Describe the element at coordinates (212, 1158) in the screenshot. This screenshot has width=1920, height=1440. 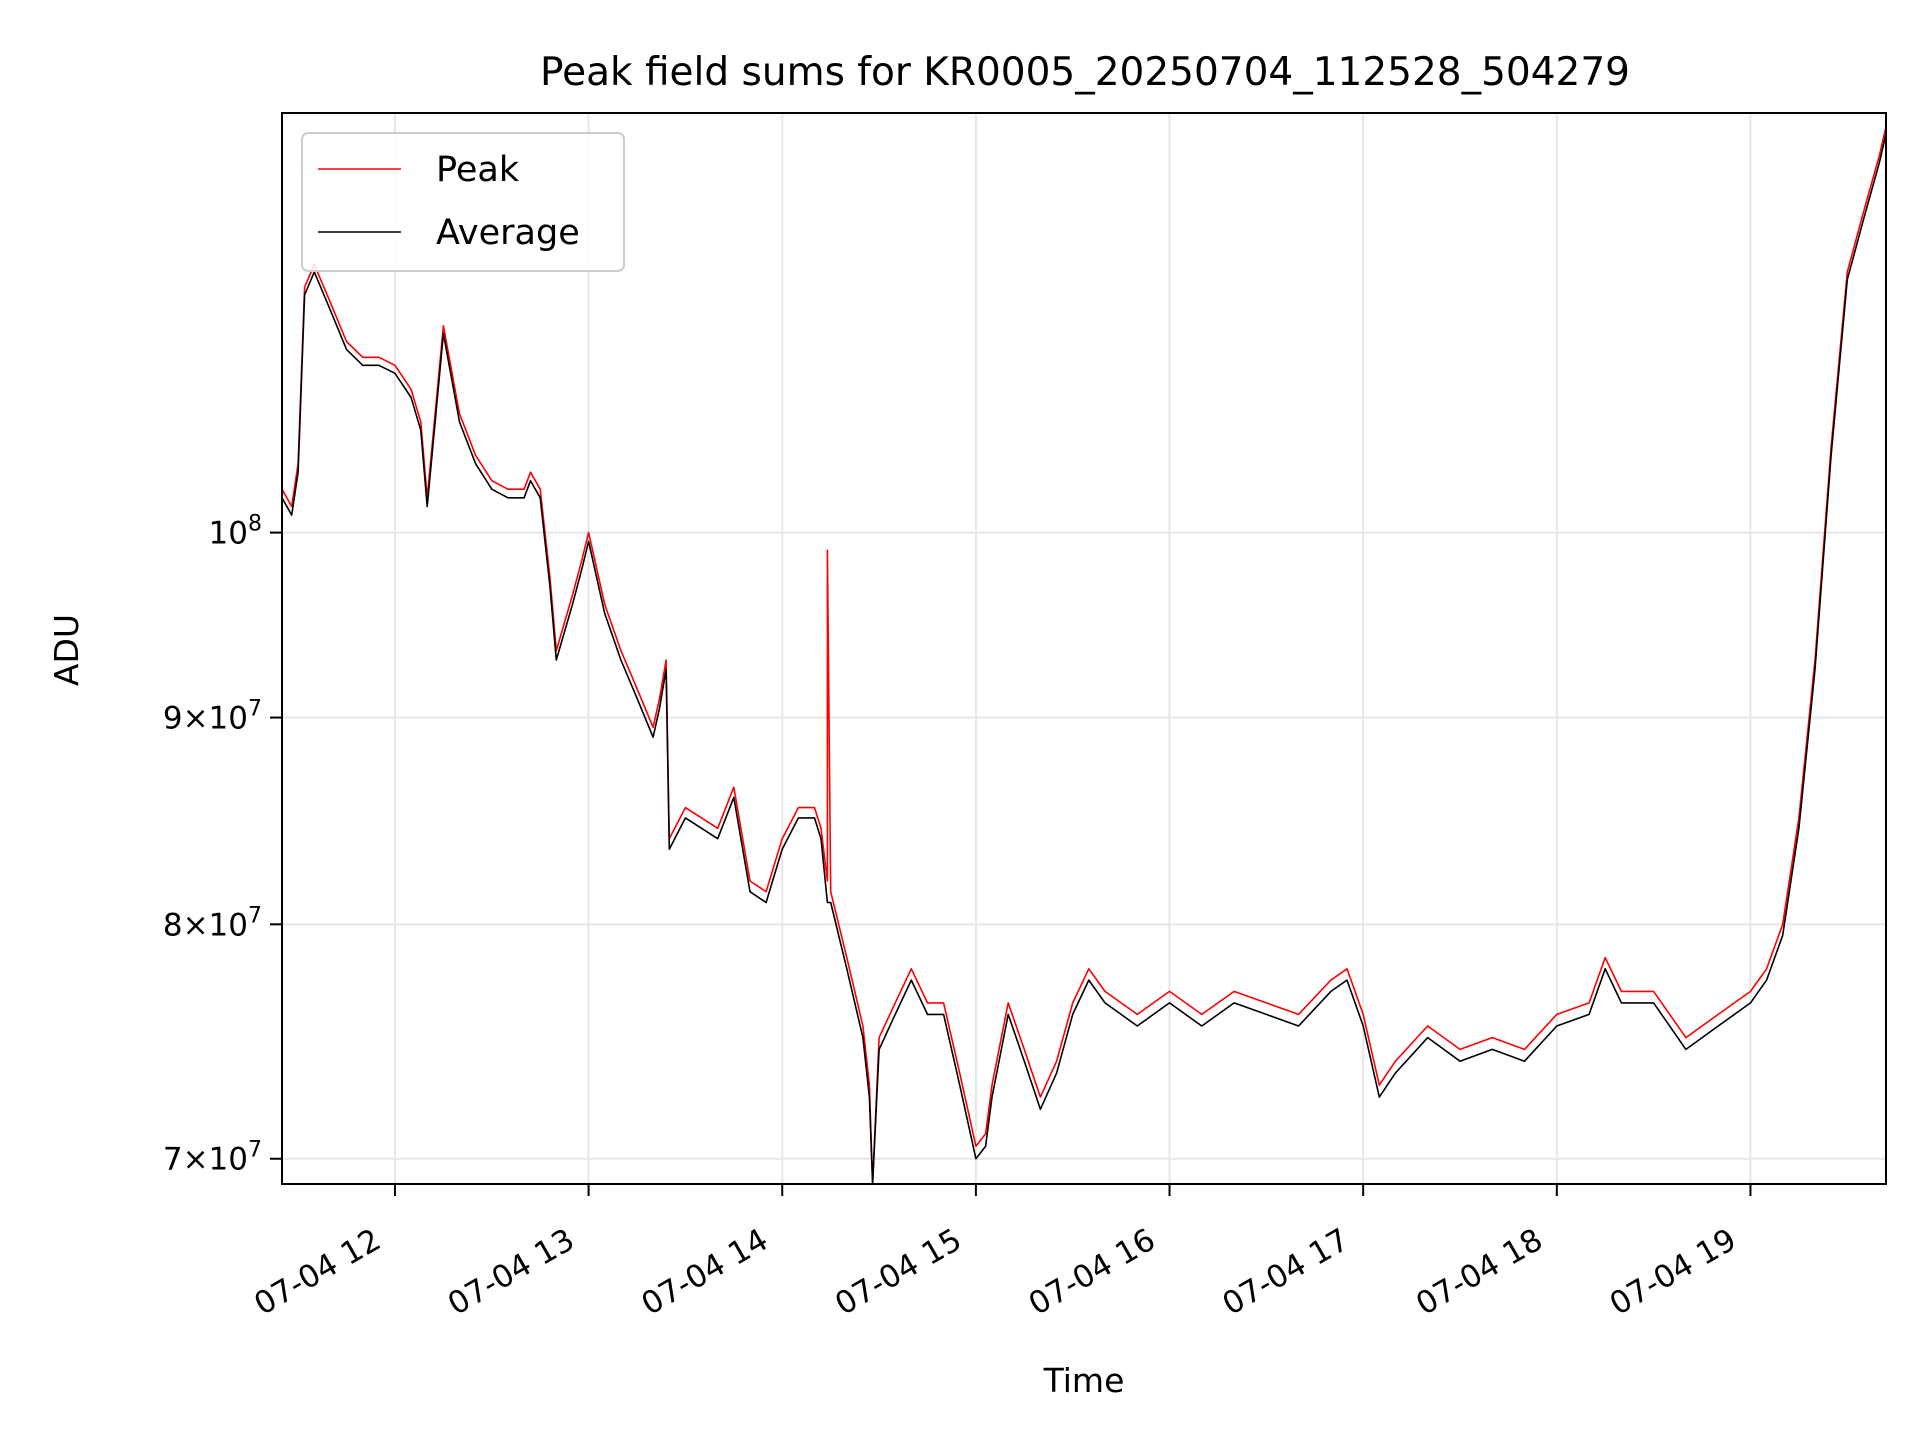
I see `y-tick-label: 7×107` at that location.